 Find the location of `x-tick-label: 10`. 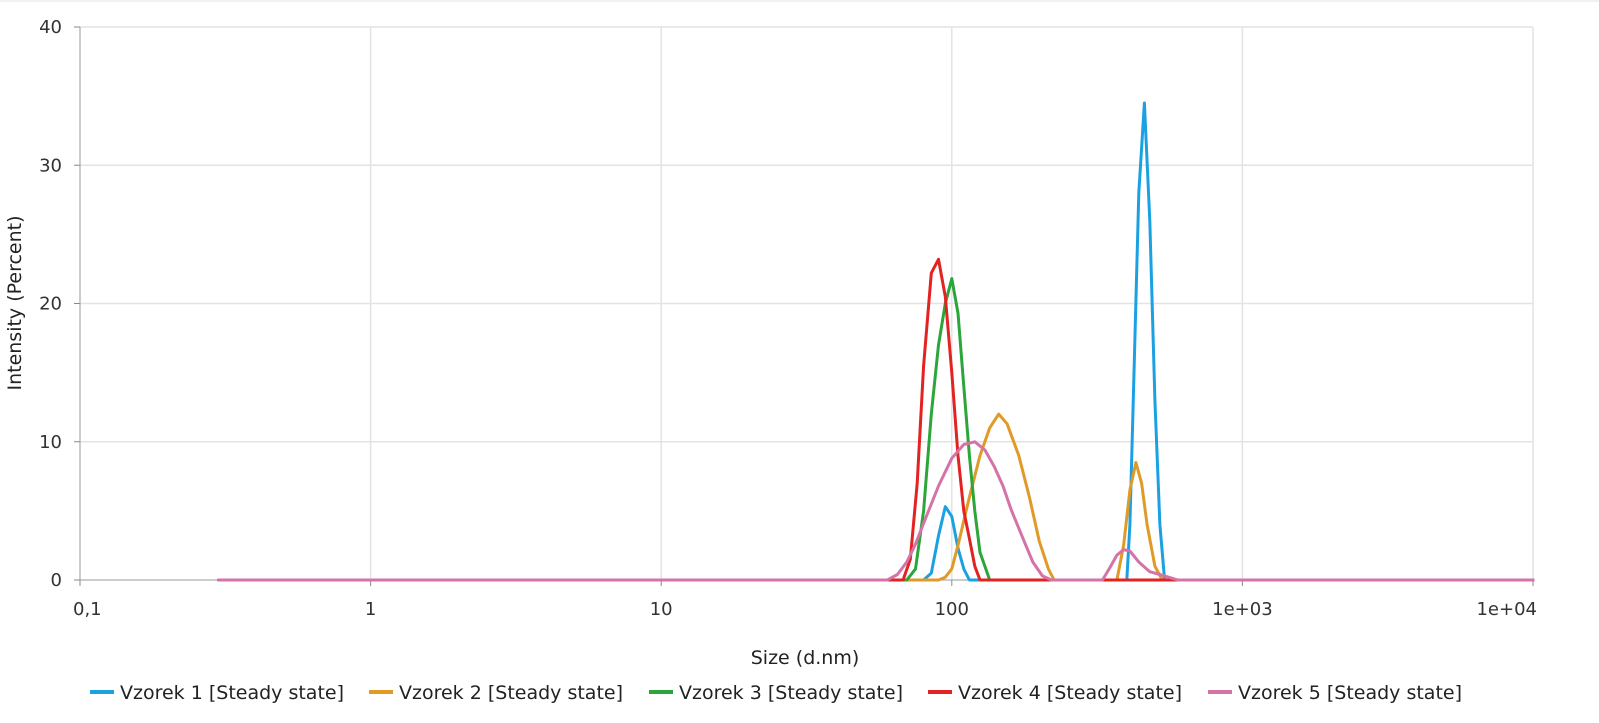

x-tick-label: 10 is located at coordinates (661, 609).